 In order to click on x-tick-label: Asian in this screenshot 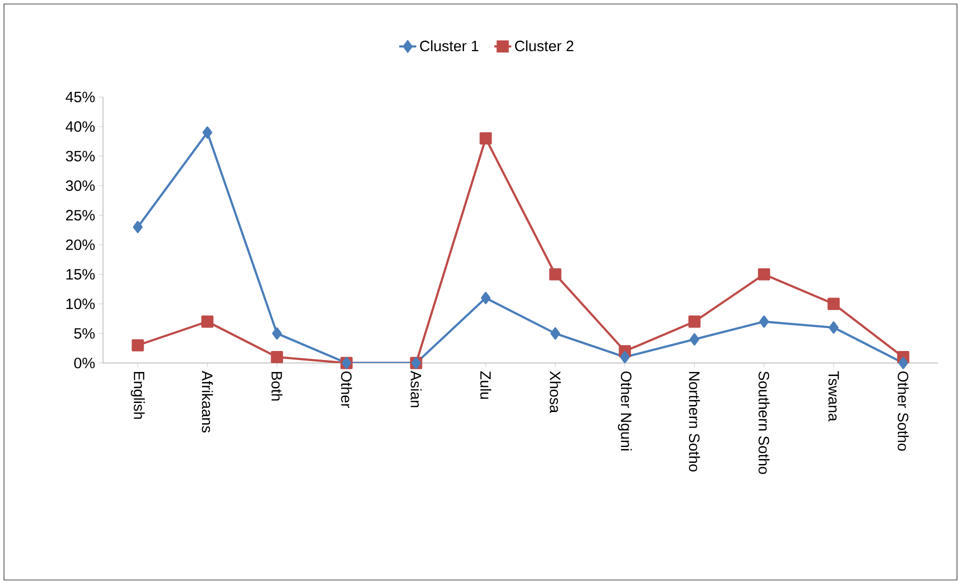, I will do `click(416, 389)`.